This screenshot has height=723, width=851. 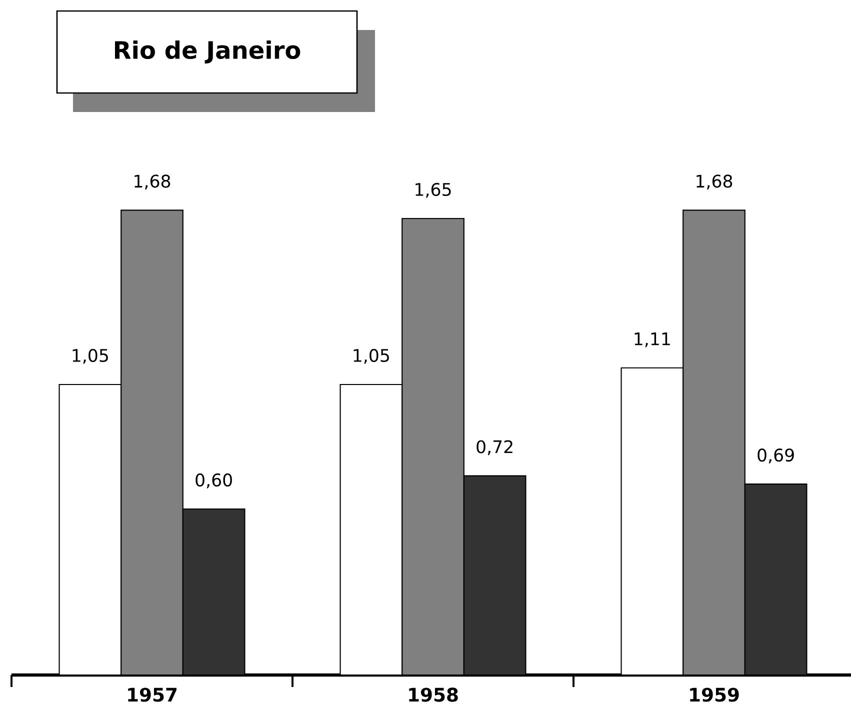 What do you see at coordinates (152, 695) in the screenshot?
I see `x-tick-label: 1957` at bounding box center [152, 695].